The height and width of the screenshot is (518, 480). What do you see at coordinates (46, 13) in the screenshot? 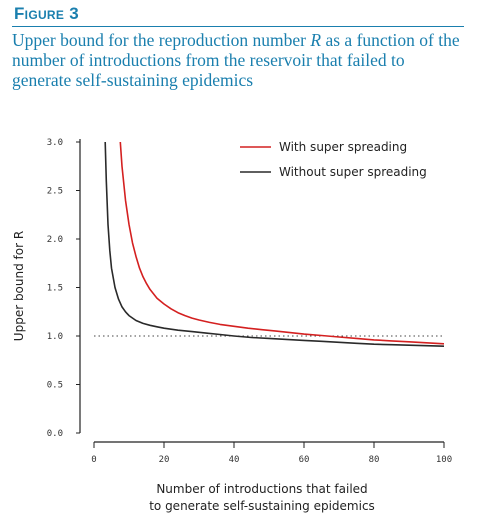
I see `figure-label: Figure 3` at bounding box center [46, 13].